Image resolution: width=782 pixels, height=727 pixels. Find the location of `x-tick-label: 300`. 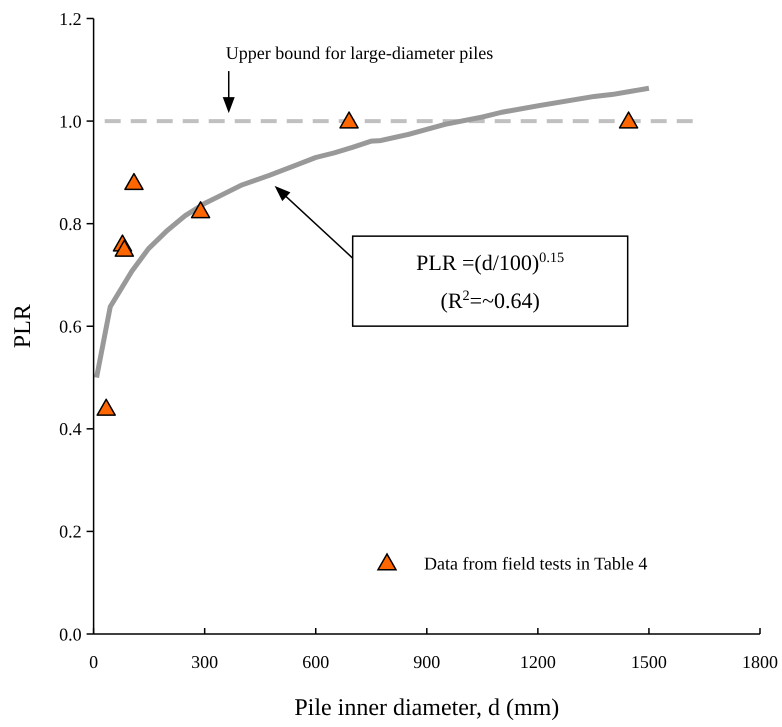

x-tick-label: 300 is located at coordinates (204, 662).